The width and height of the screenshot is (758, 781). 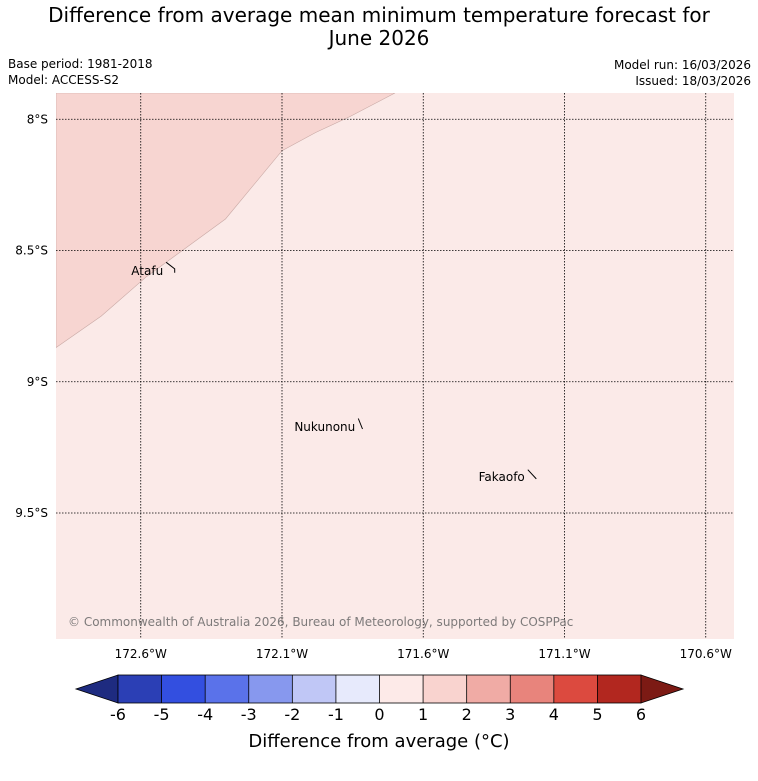 I want to click on map-title-line2: June 2026, so click(x=379, y=38).